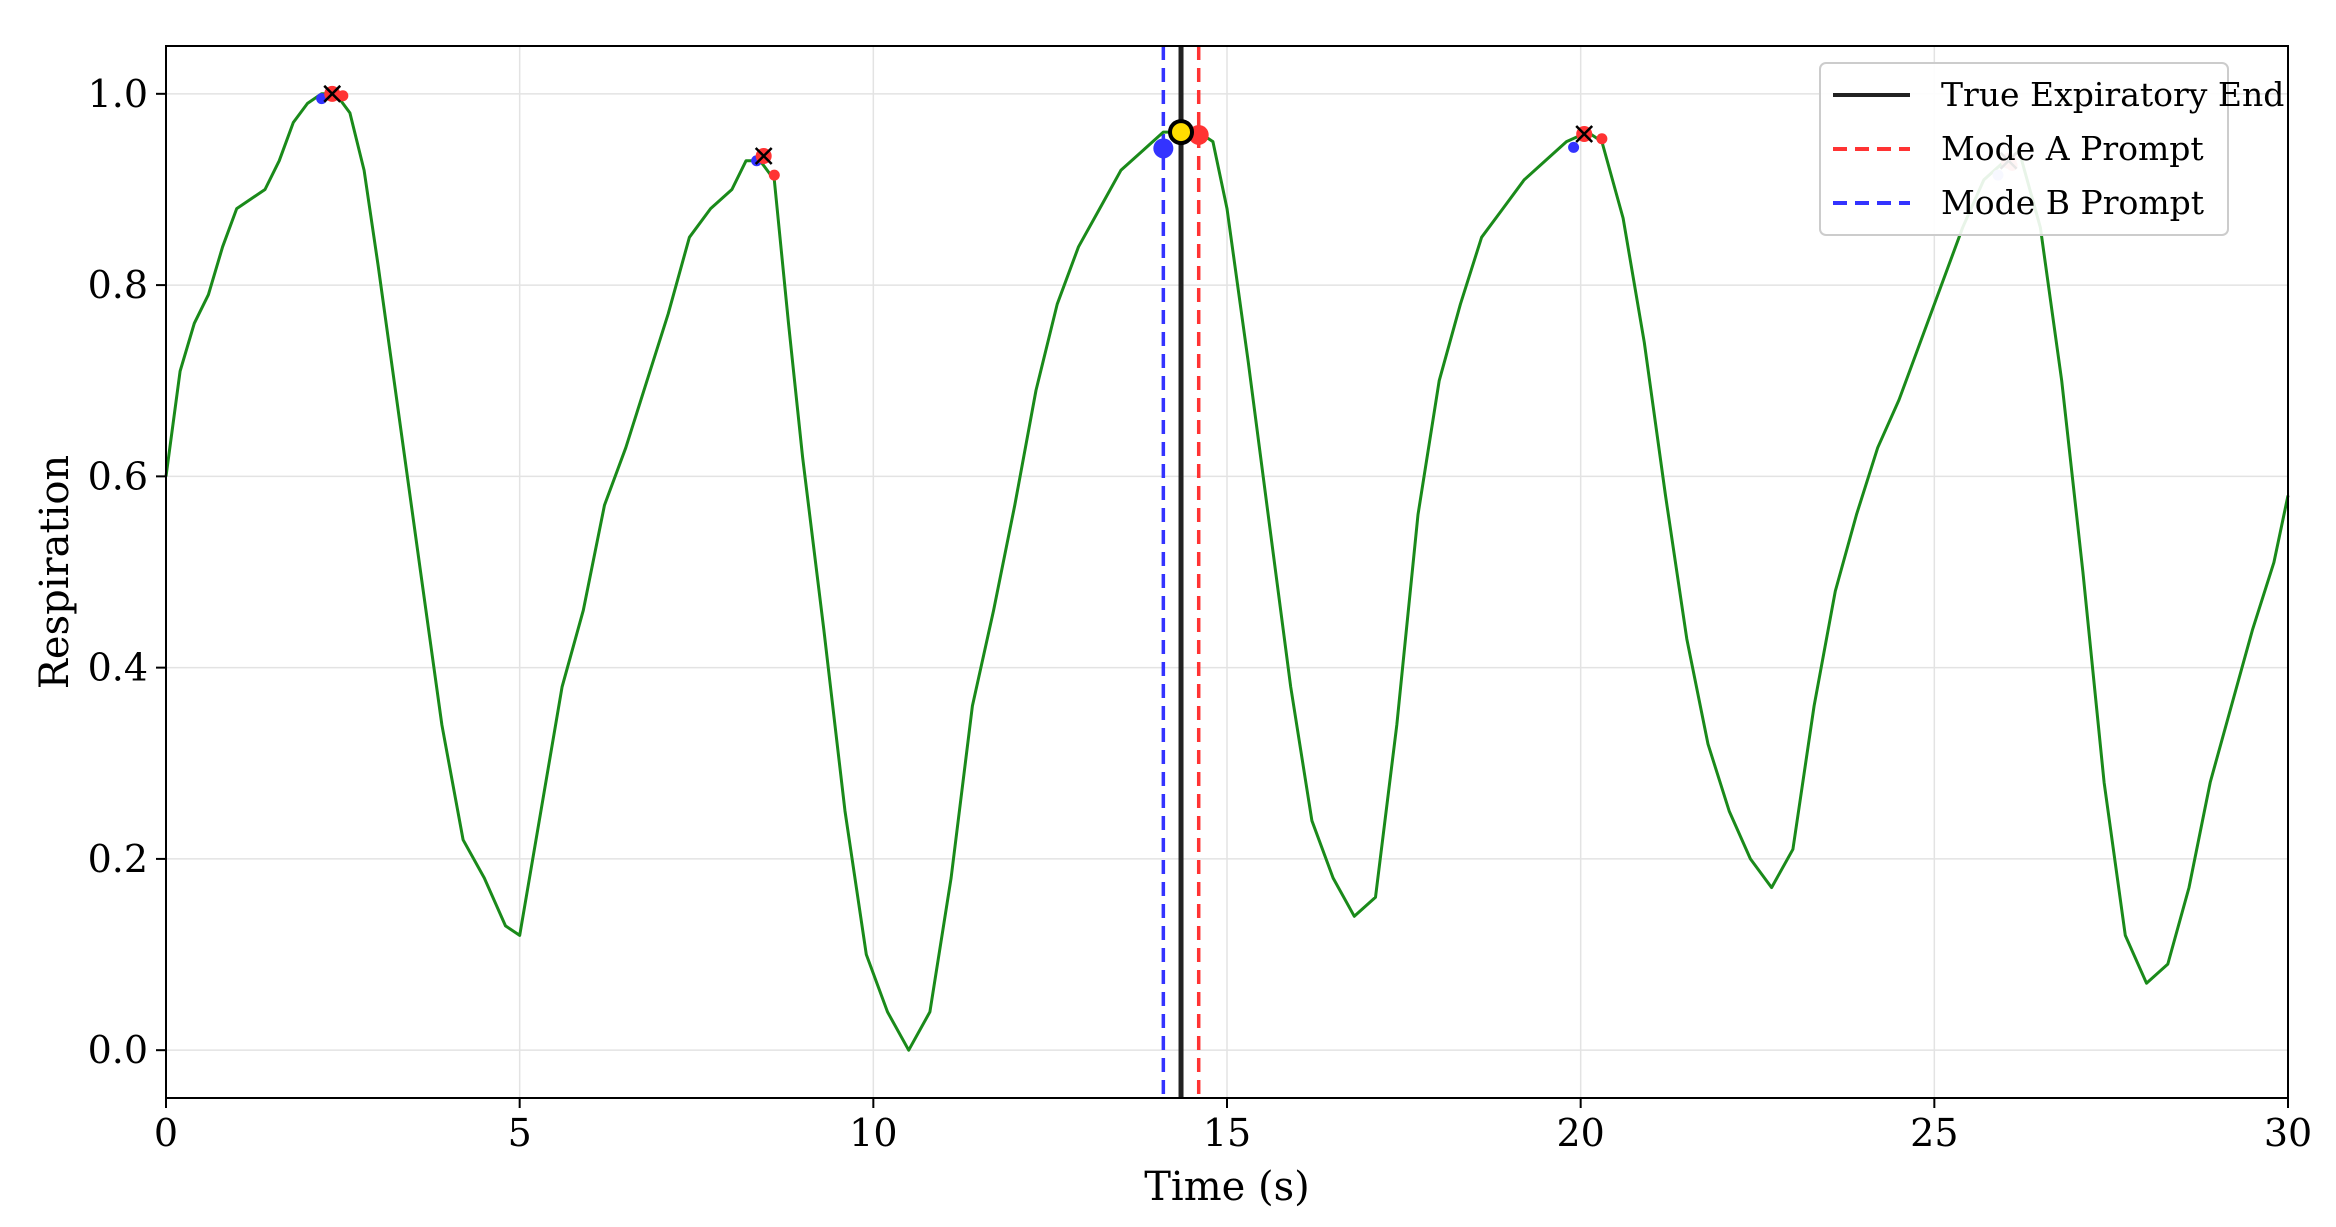  I want to click on x-tick-label: 0, so click(166, 1133).